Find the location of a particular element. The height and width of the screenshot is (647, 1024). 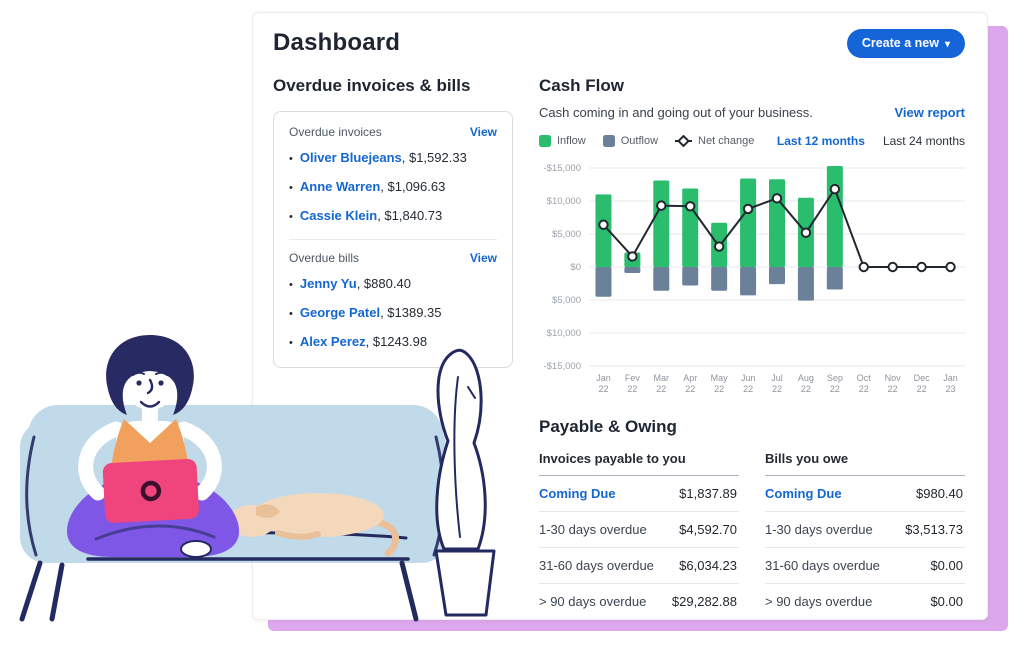

legend-item-net-change: Net change is located at coordinates (714, 141).